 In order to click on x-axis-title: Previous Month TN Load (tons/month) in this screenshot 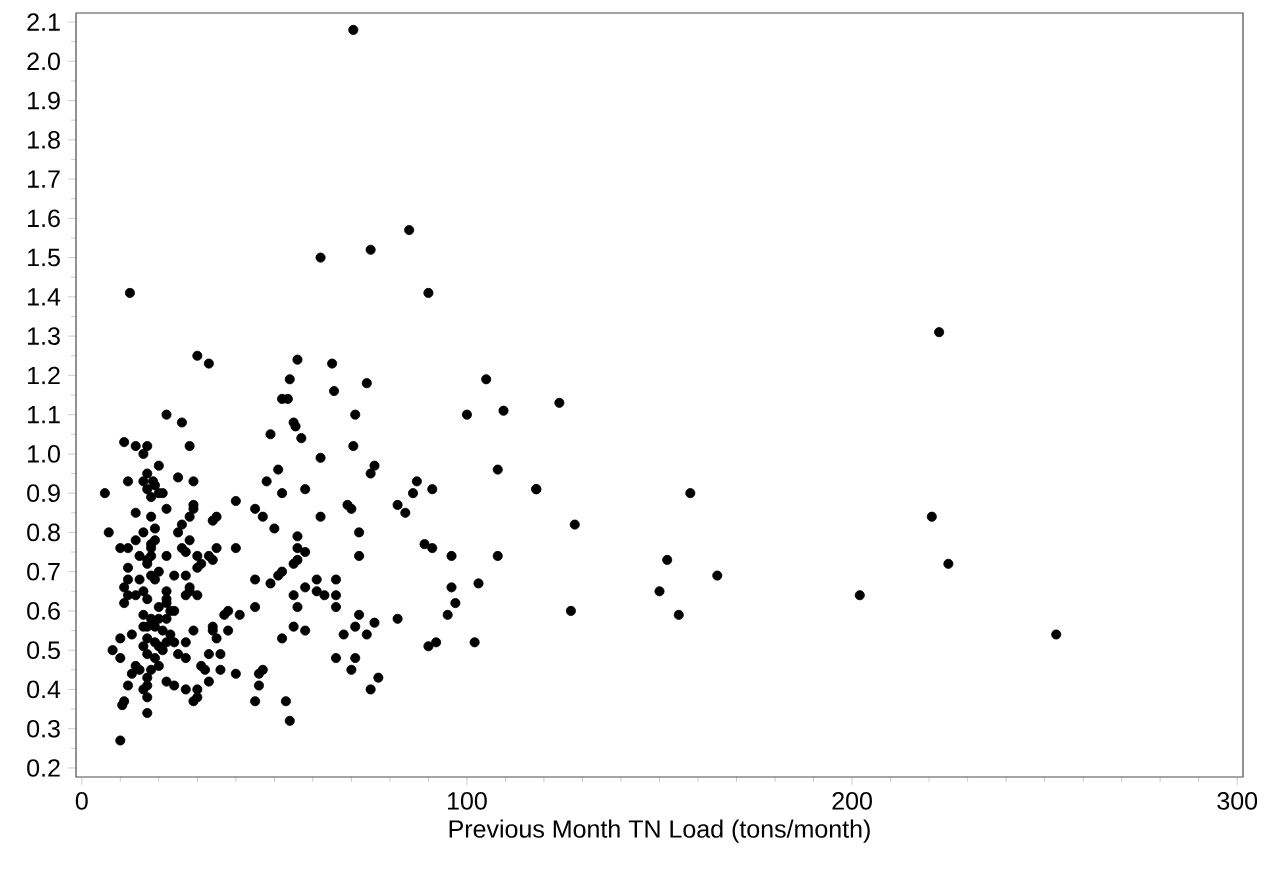, I will do `click(659, 831)`.